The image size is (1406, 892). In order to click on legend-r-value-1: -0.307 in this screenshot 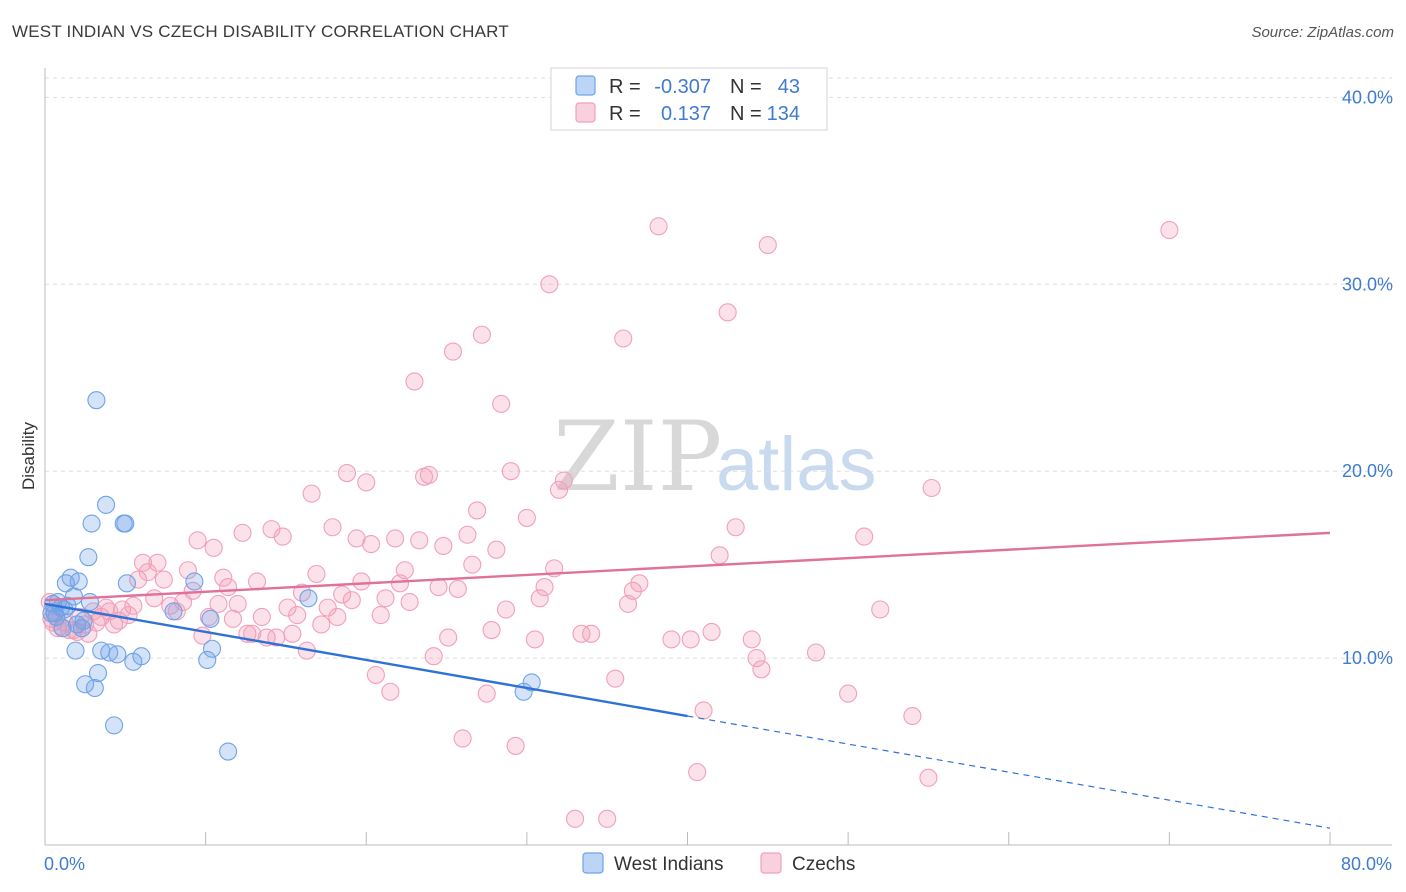, I will do `click(682, 87)`.